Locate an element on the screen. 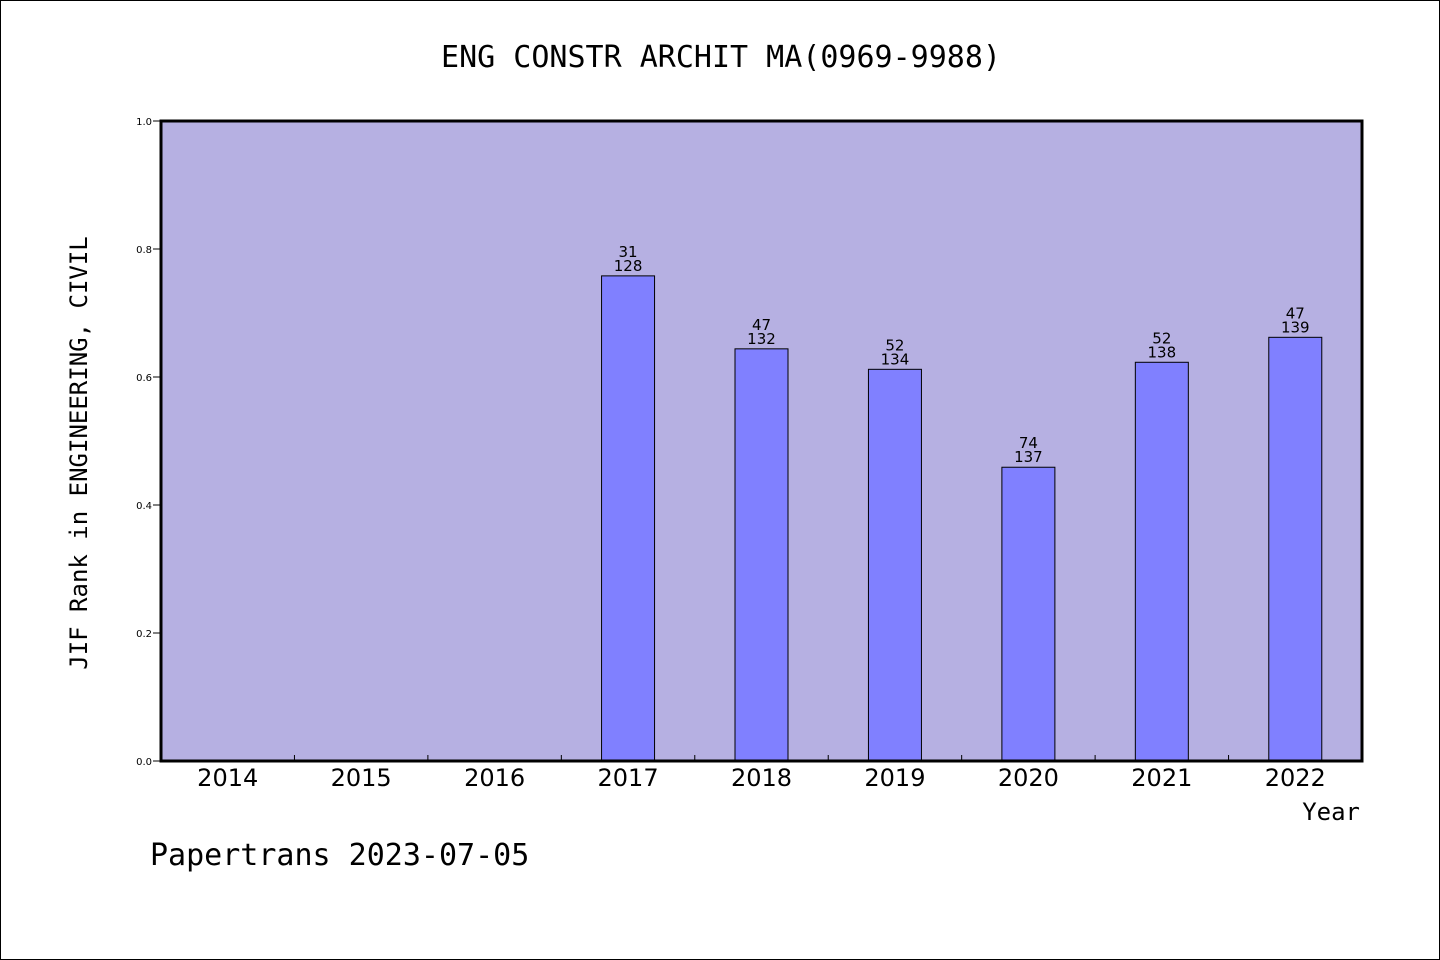  x-tick-label: 2020 is located at coordinates (1028, 778).